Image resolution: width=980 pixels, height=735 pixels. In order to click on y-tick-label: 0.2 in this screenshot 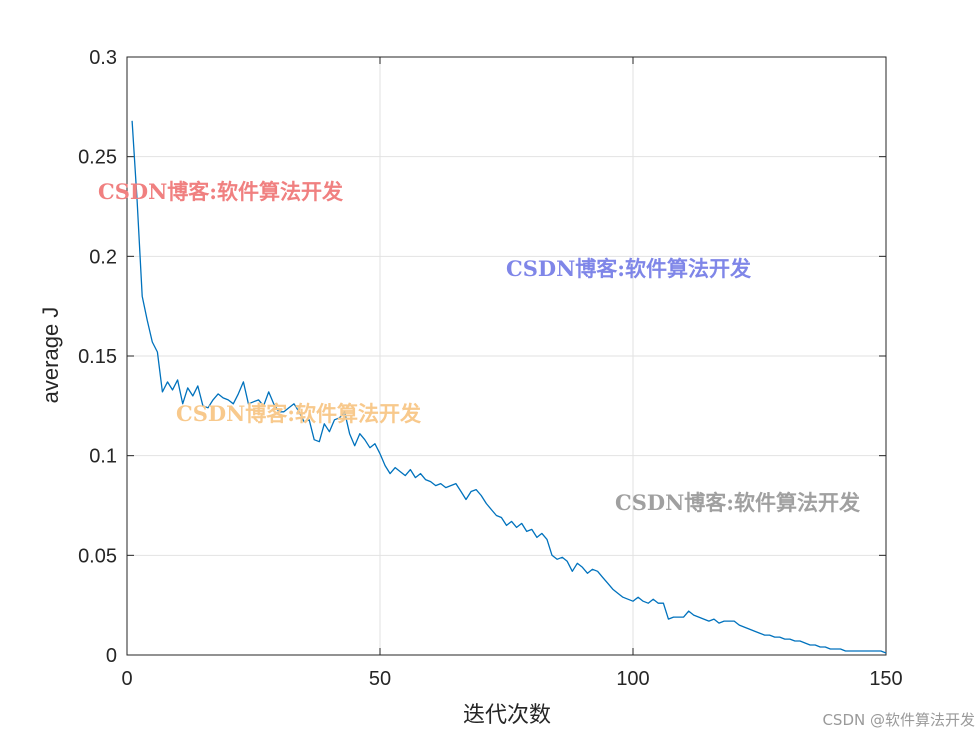, I will do `click(103, 257)`.